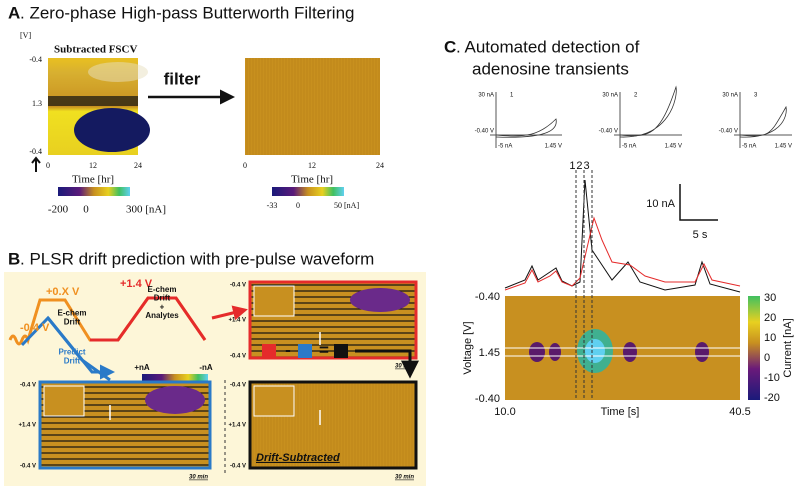  I want to click on x-tick-label: 10.0, so click(504, 412).